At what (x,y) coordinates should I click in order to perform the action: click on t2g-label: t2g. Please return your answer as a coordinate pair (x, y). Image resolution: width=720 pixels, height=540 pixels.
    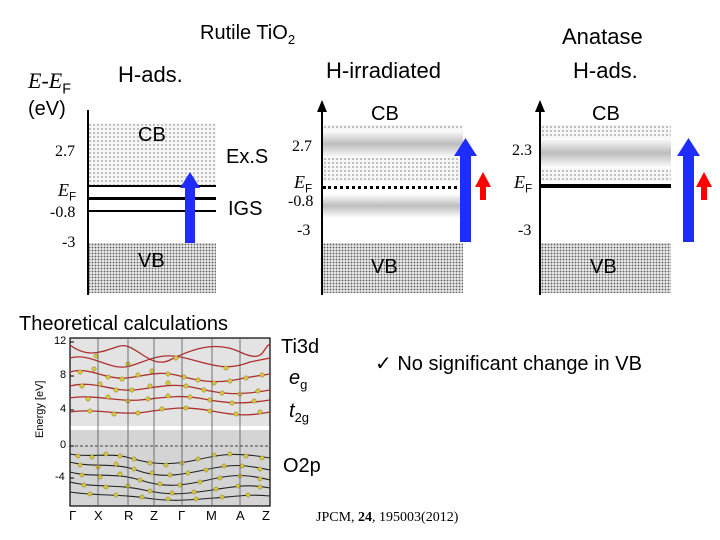
    Looking at the image, I should click on (299, 412).